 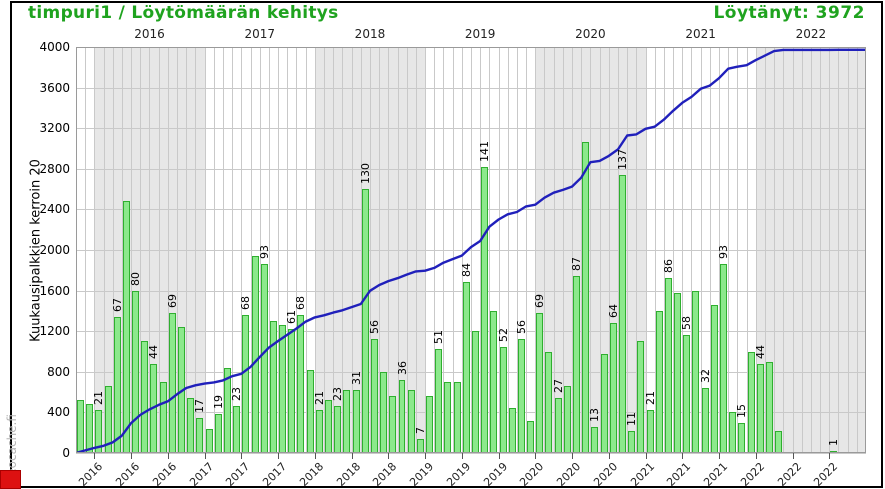 What do you see at coordinates (742, 410) in the screenshot?
I see `bar-value-label: 15` at bounding box center [742, 410].